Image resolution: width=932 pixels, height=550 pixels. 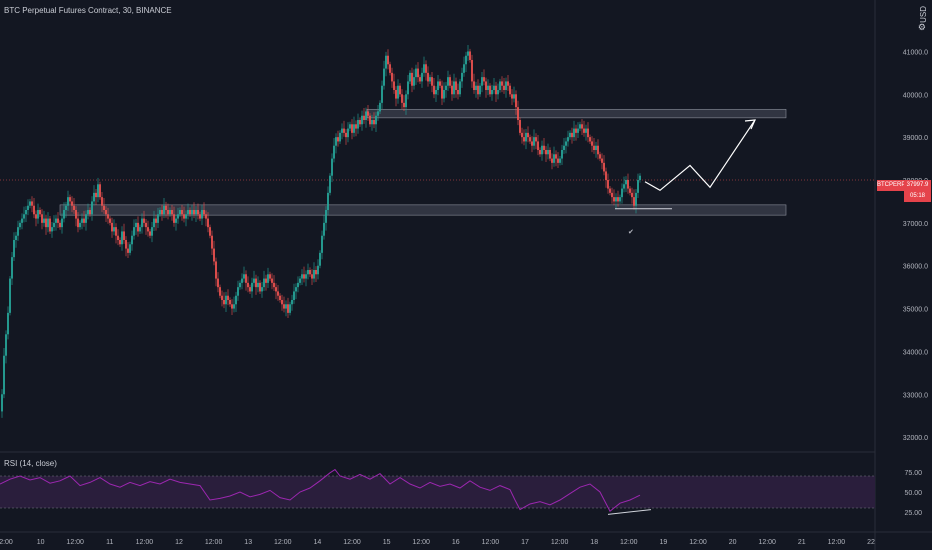 I want to click on gear-icon: ⚙, so click(x=921, y=27).